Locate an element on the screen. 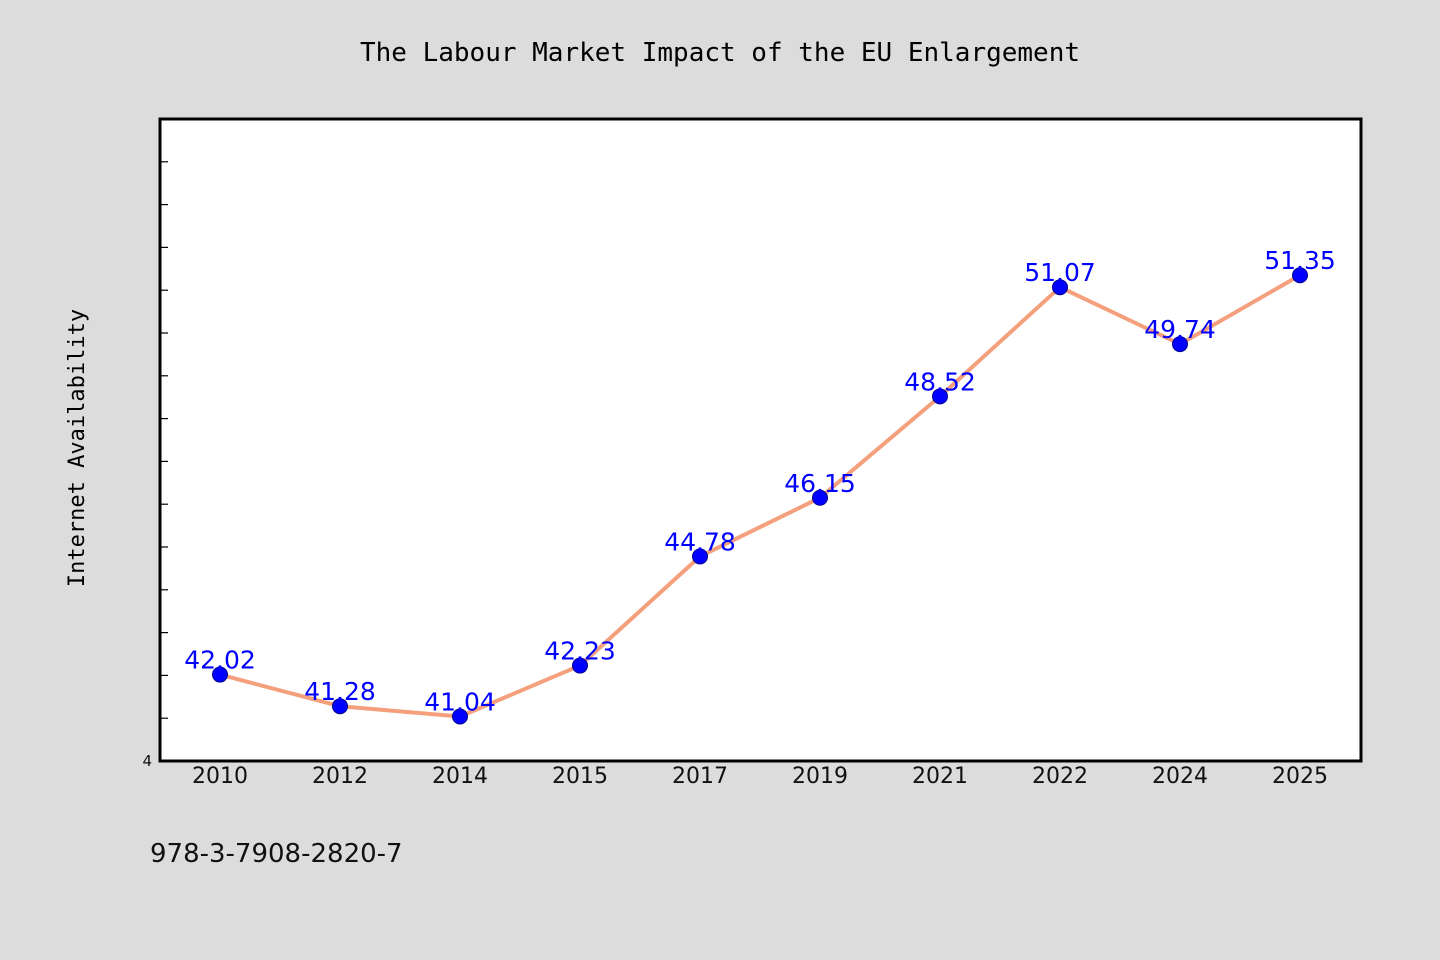 The image size is (1440, 960). y-tick-label-min: 4 is located at coordinates (147, 761).